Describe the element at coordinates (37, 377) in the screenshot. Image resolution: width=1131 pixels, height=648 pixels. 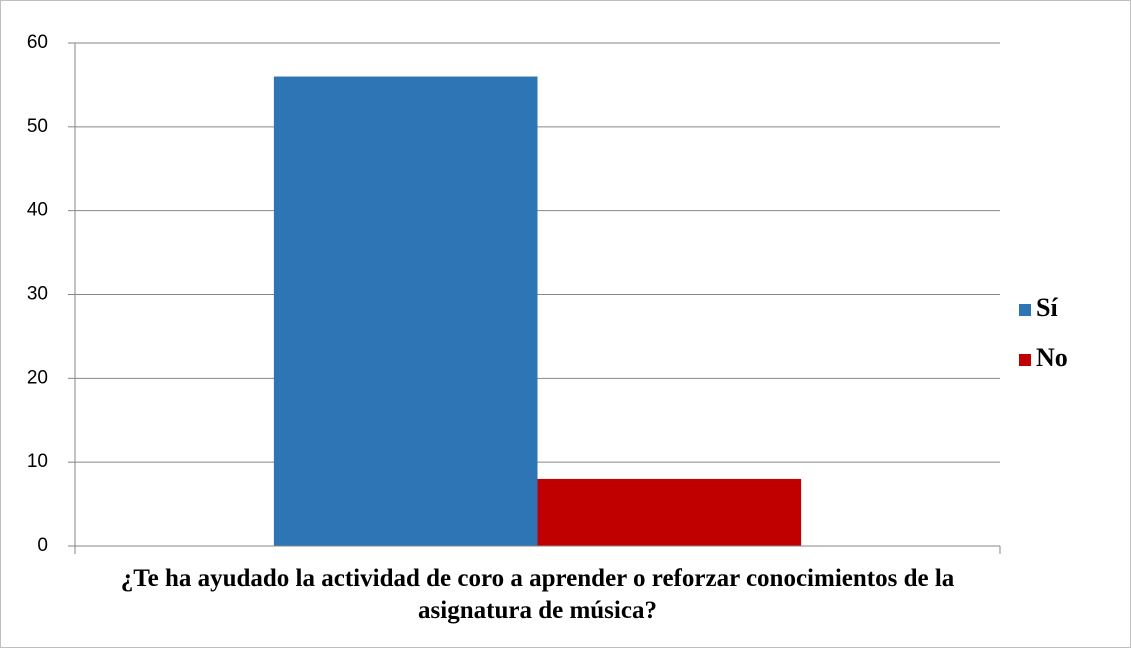
I see `y-tick-label: 20` at that location.